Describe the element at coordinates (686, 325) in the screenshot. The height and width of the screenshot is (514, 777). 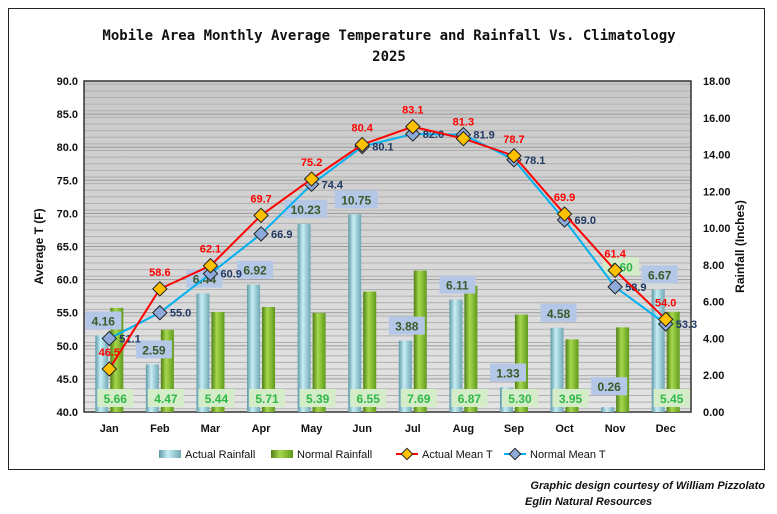
I see `normal-mean-t-label: 53.3` at that location.